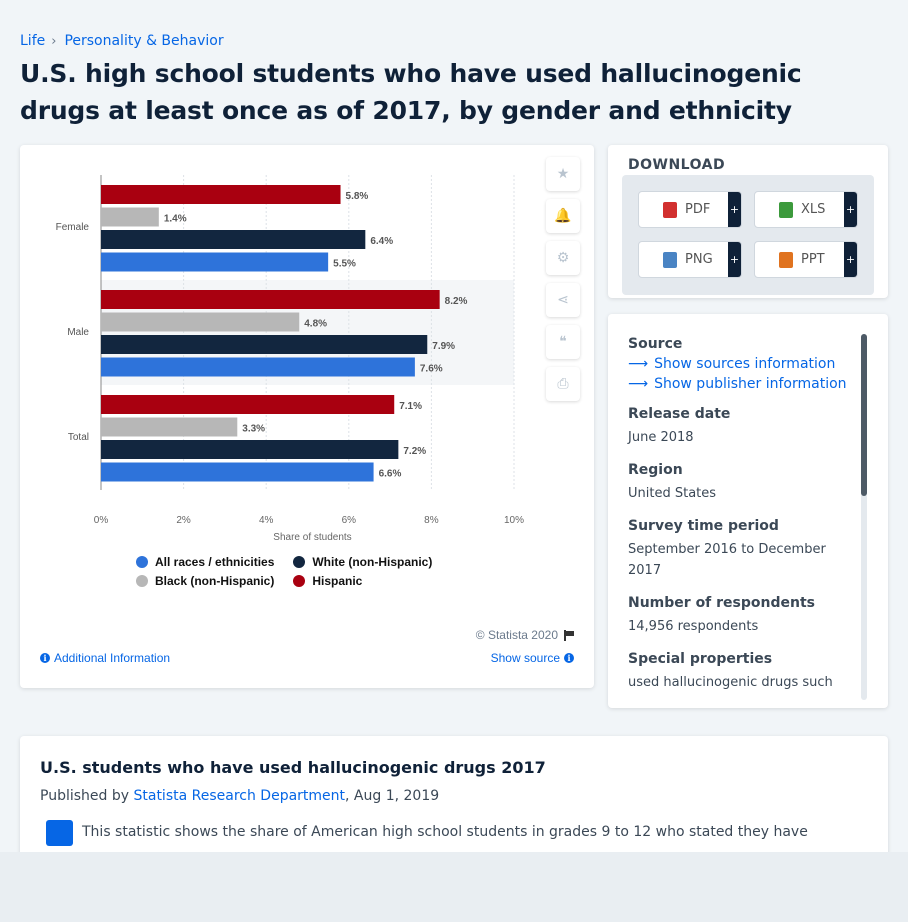 This screenshot has width=908, height=922. Describe the element at coordinates (813, 209) in the screenshot. I see `download-xls-label: XLS` at that location.